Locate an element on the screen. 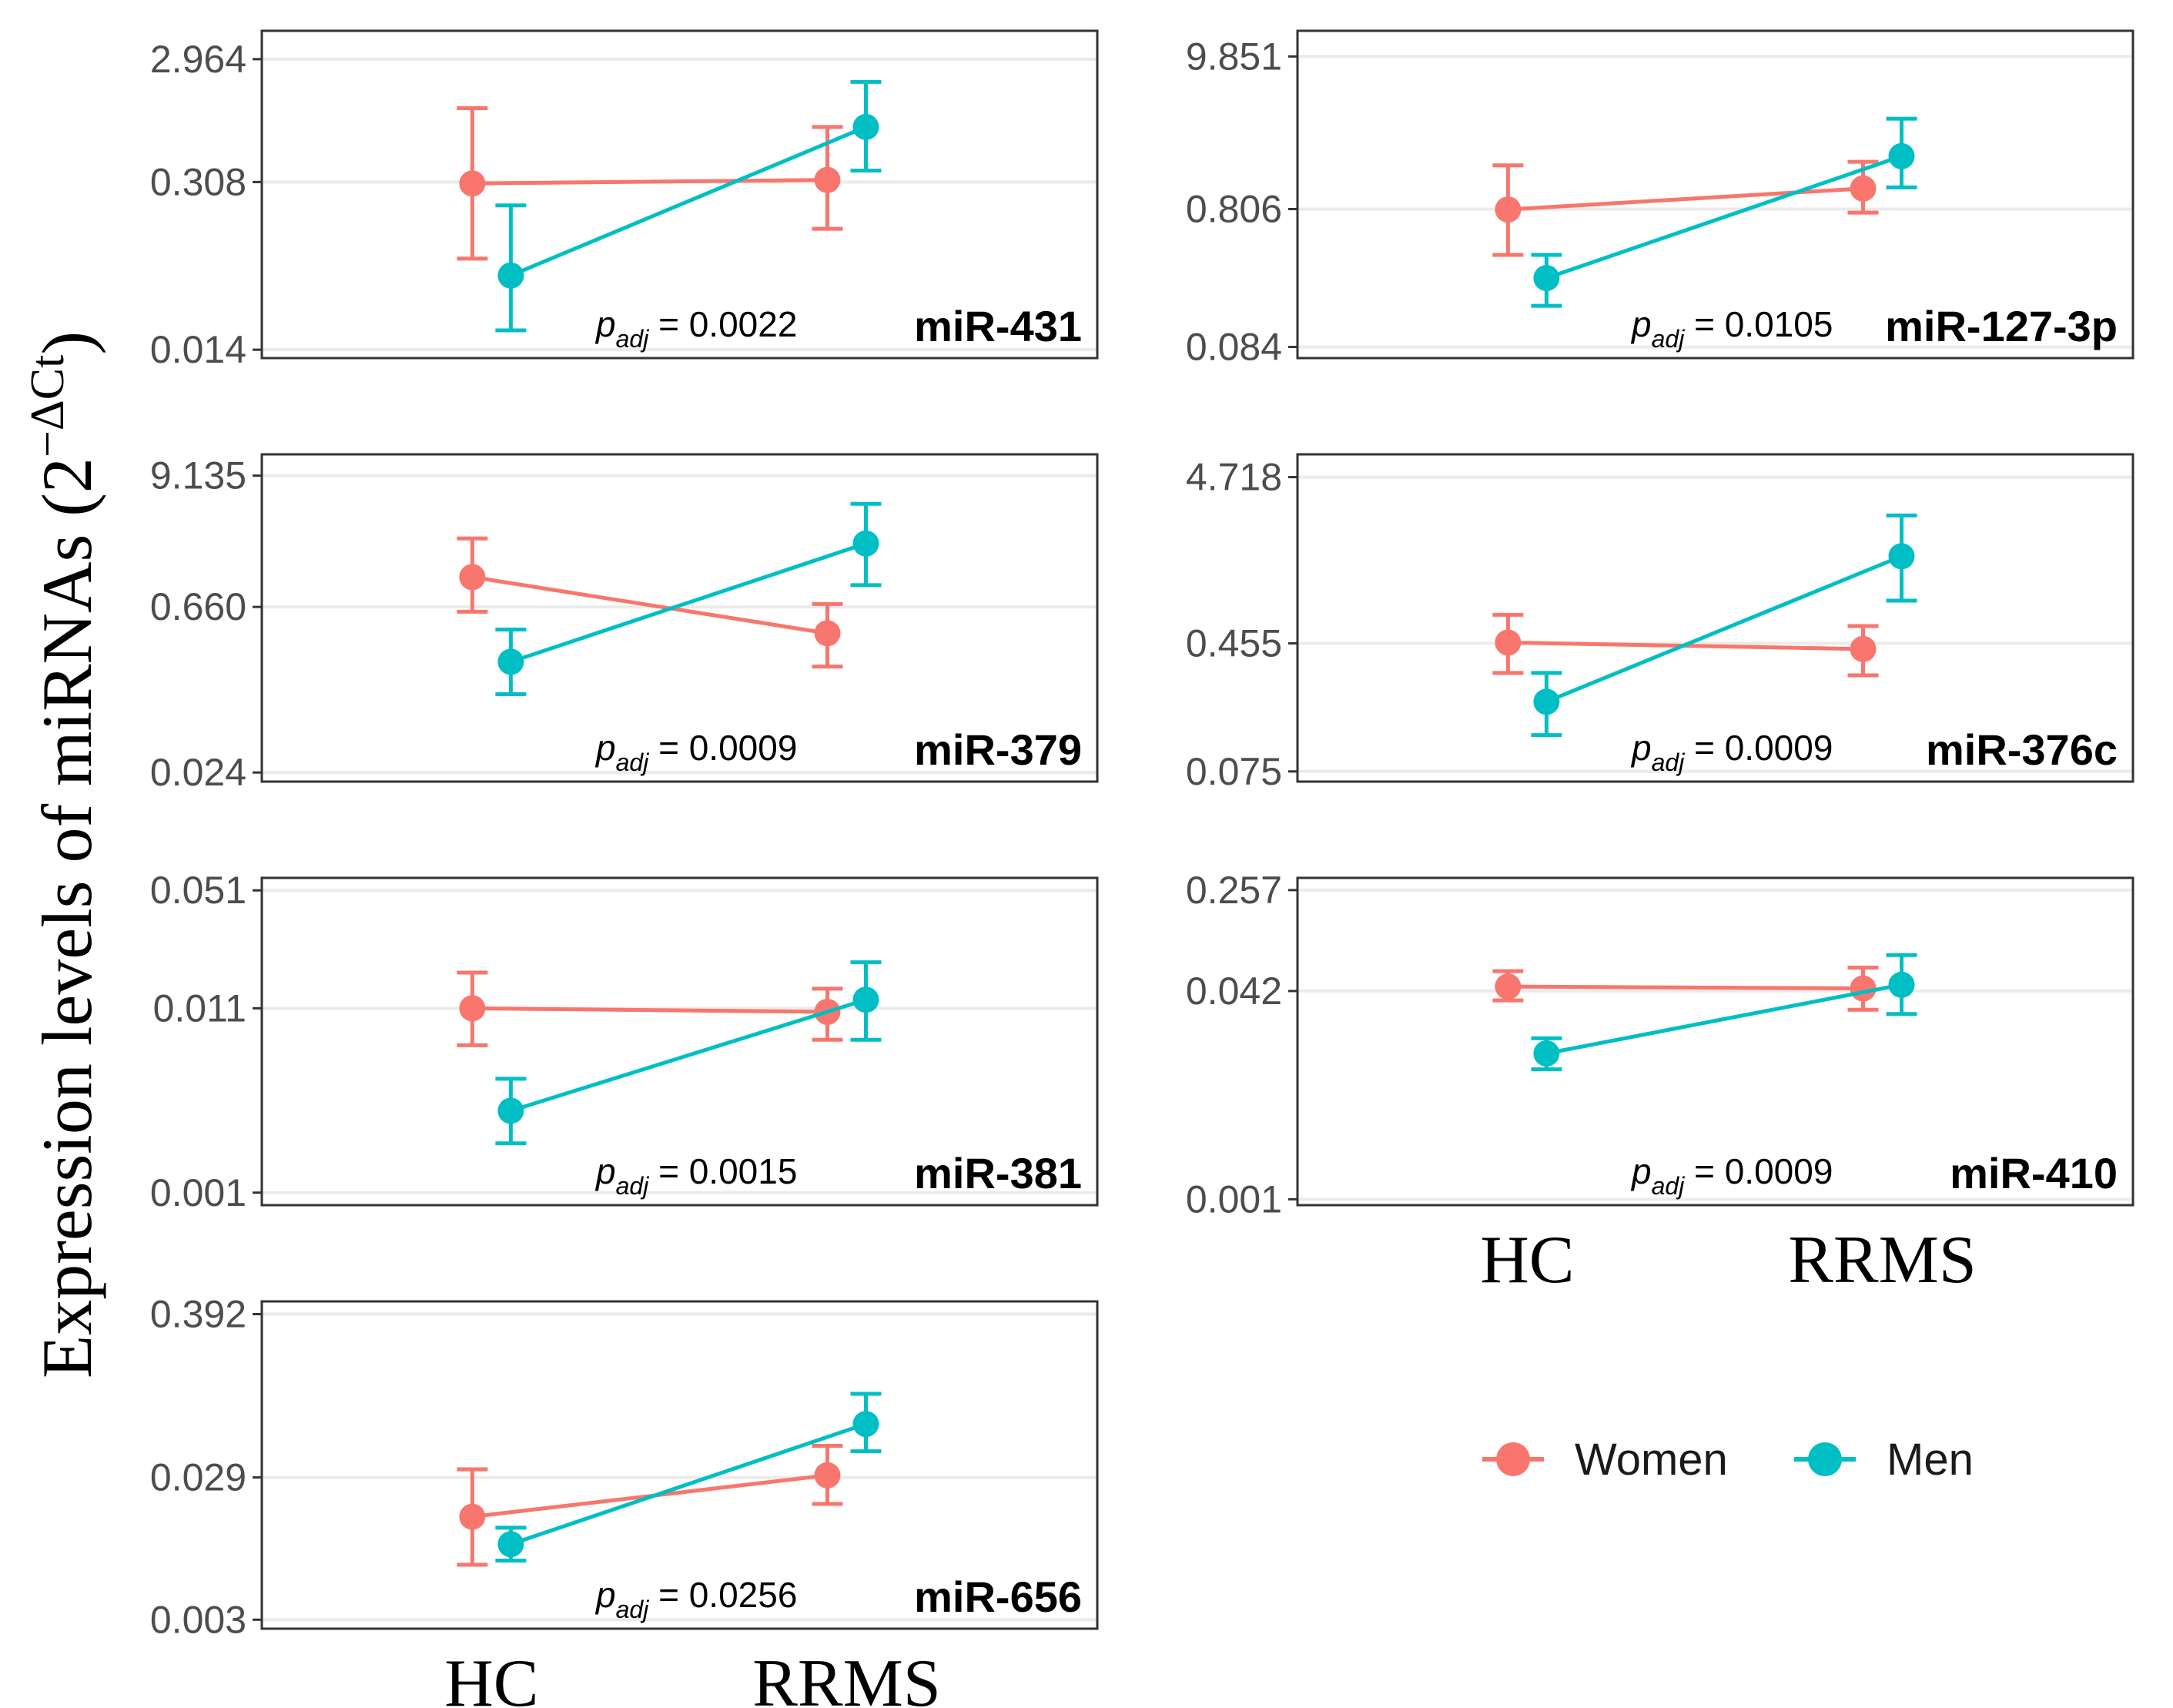 This screenshot has width=2173, height=1708. gene-label: miR-410 is located at coordinates (2034, 1173).